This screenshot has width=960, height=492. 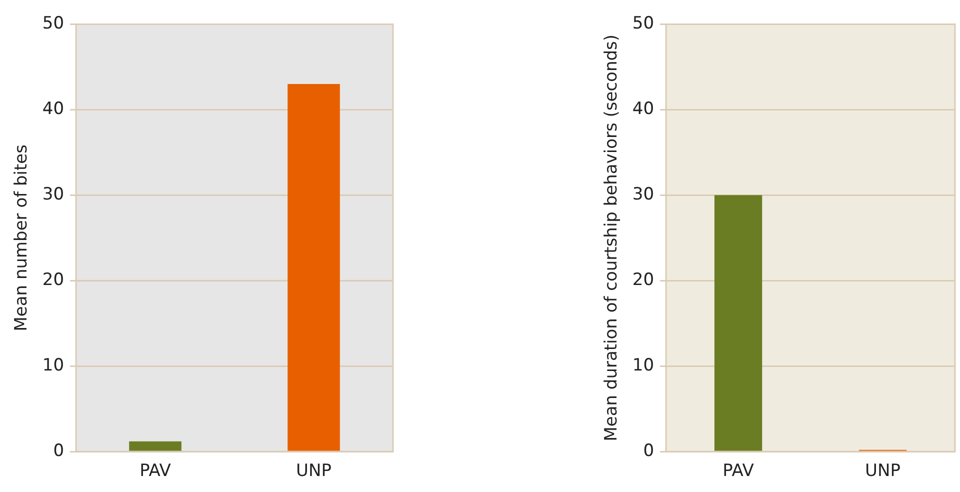 What do you see at coordinates (612, 238) in the screenshot?
I see `y-axis-title: Mean duration of courtship behaviors (seconds)` at bounding box center [612, 238].